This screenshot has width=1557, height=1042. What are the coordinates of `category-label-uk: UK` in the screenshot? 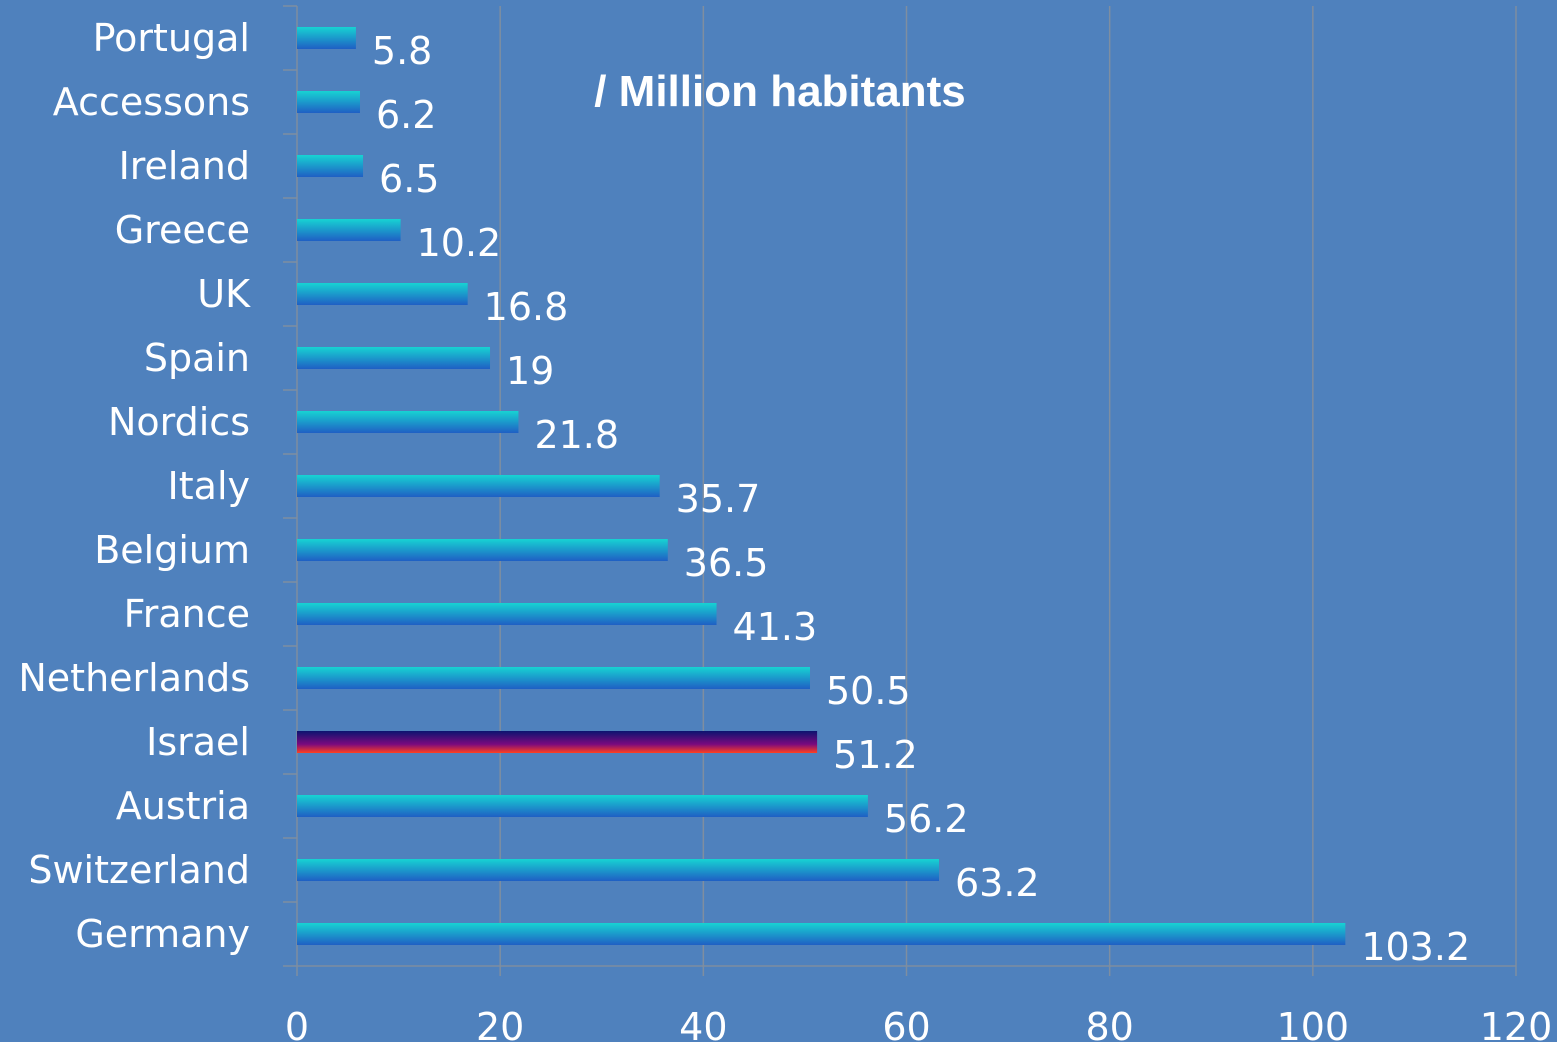 It's located at (224, 294).